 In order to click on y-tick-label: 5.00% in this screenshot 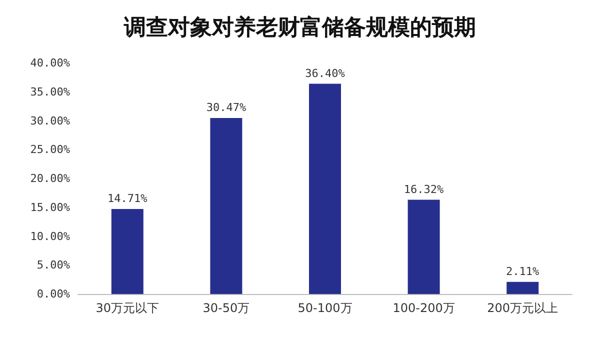, I will do `click(53, 265)`.